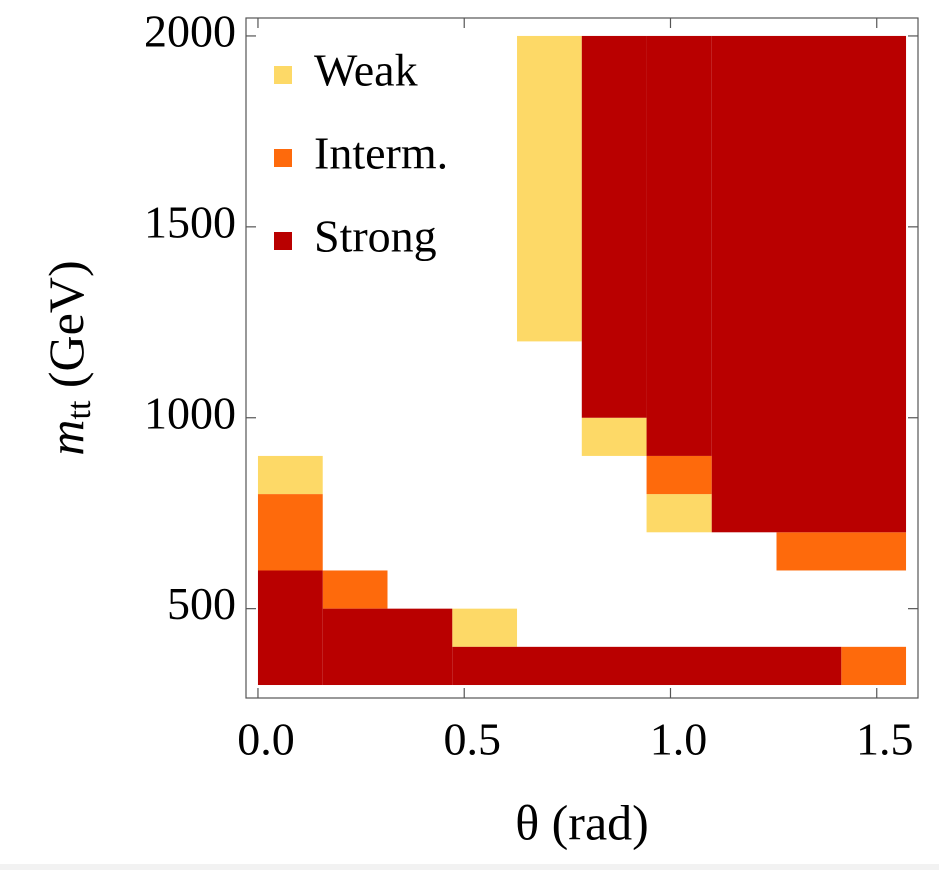 The width and height of the screenshot is (939, 870). I want to click on legend-label: Strong, so click(375, 236).